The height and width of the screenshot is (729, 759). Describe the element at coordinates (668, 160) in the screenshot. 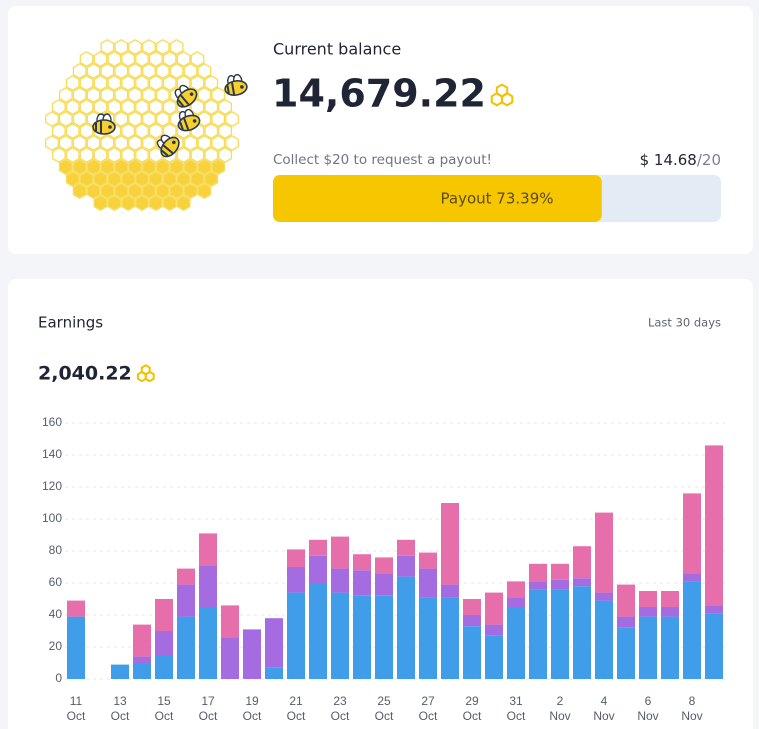

I see `payout-amount: $ 14.68` at that location.